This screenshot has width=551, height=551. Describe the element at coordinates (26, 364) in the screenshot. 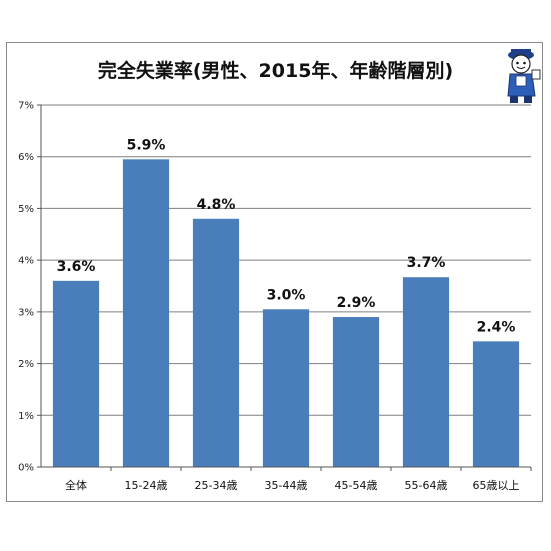

I see `y-tick-label: 2%` at that location.